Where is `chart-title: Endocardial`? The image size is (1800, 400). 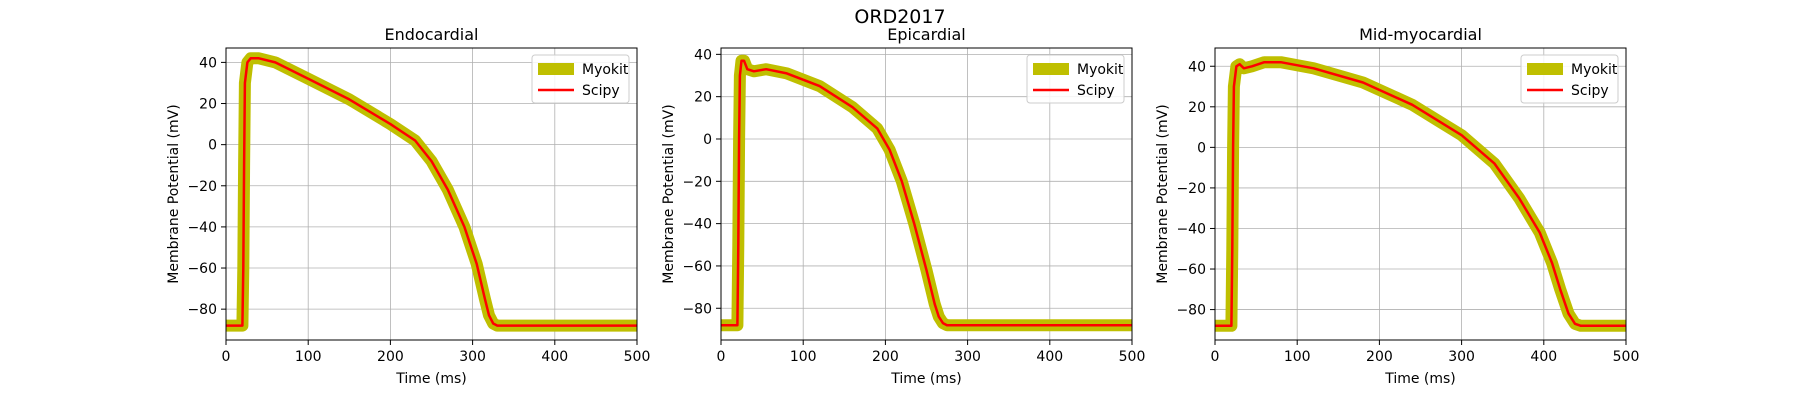
chart-title: Endocardial is located at coordinates (432, 34).